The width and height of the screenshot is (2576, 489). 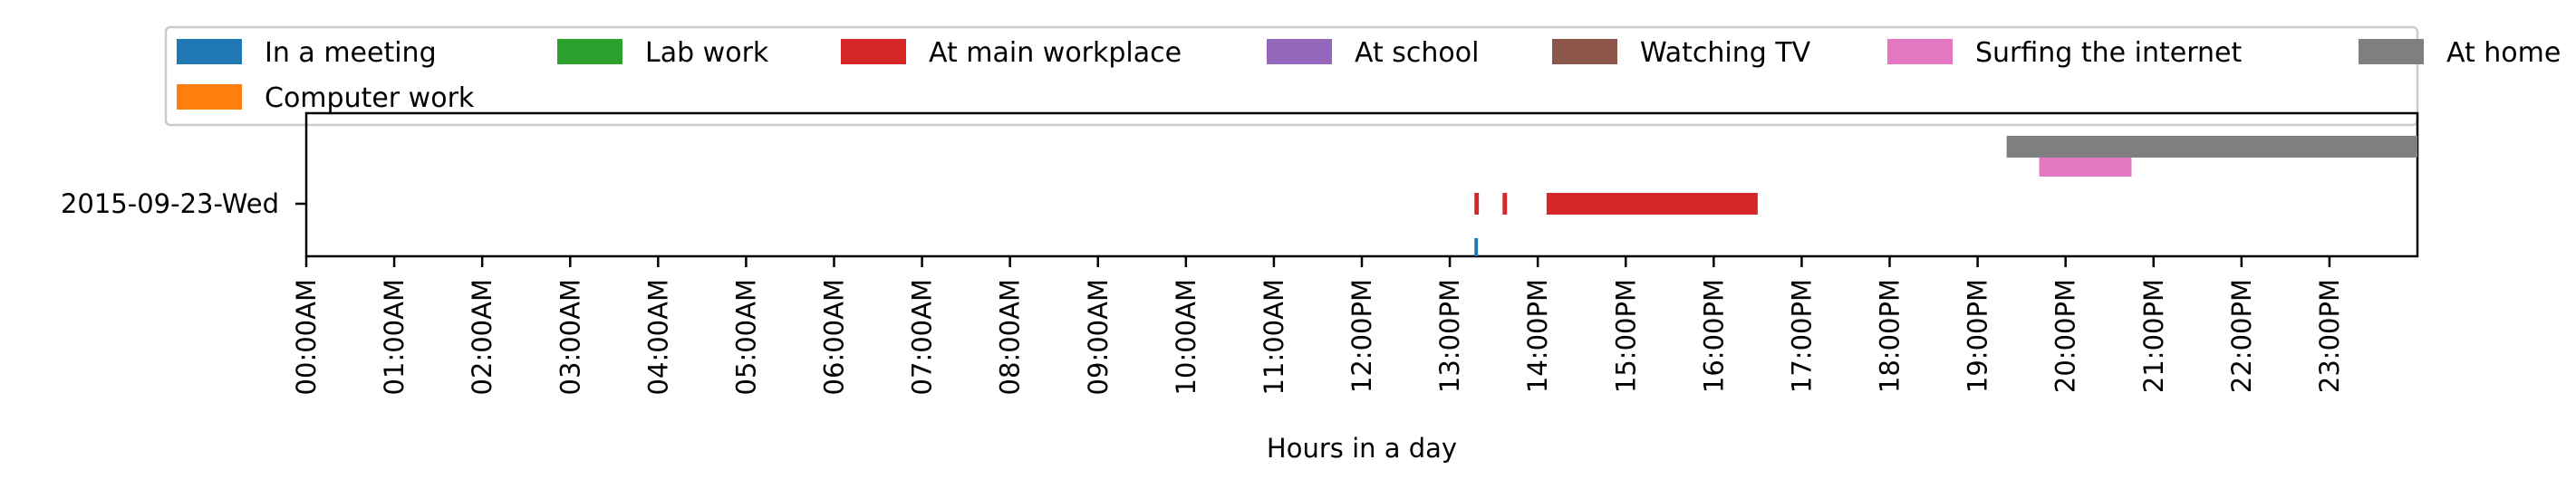 What do you see at coordinates (2108, 53) in the screenshot?
I see `legend-label: Surfing the internet` at bounding box center [2108, 53].